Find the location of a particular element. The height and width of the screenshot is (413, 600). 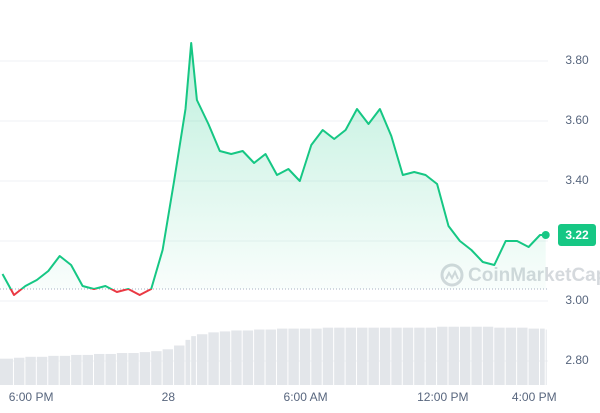

last-price-label: 3.22 is located at coordinates (577, 235).